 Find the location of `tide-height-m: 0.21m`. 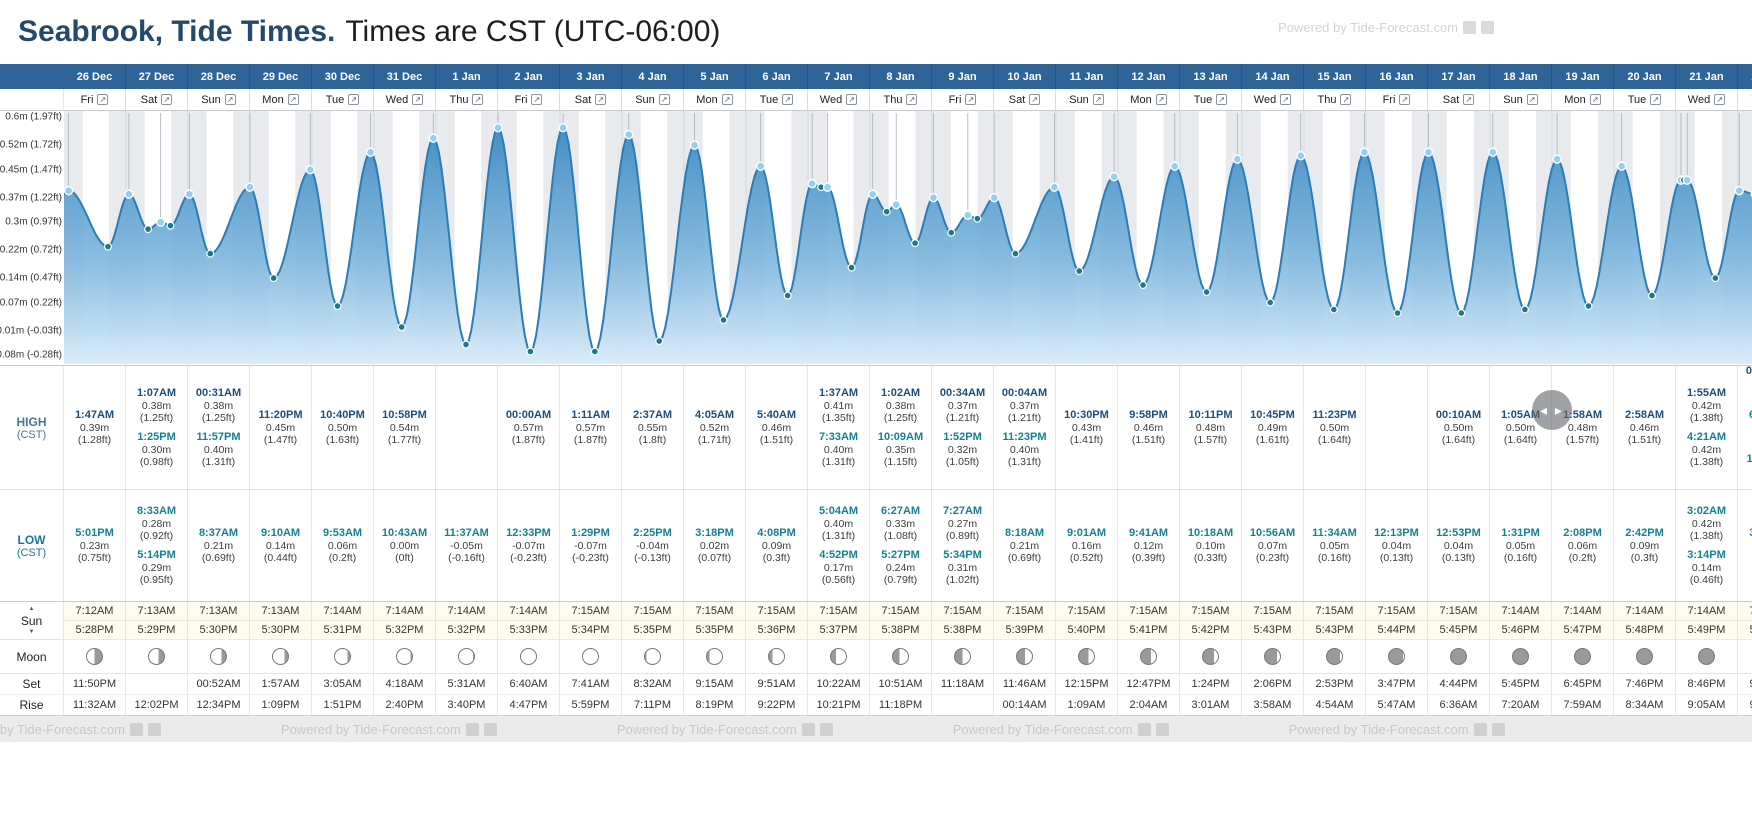

tide-height-m: 0.21m is located at coordinates (1024, 545).